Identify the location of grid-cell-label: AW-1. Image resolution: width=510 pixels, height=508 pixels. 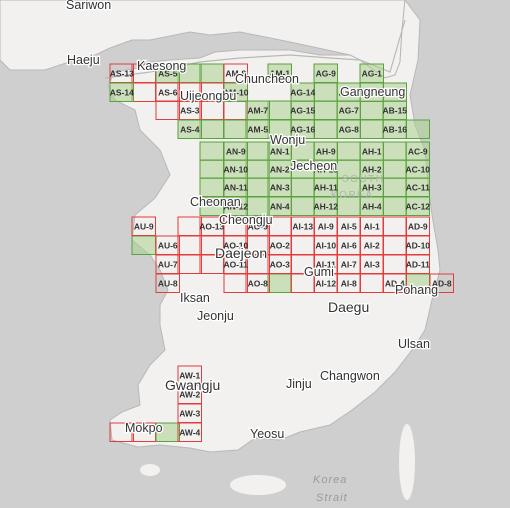
(189, 375).